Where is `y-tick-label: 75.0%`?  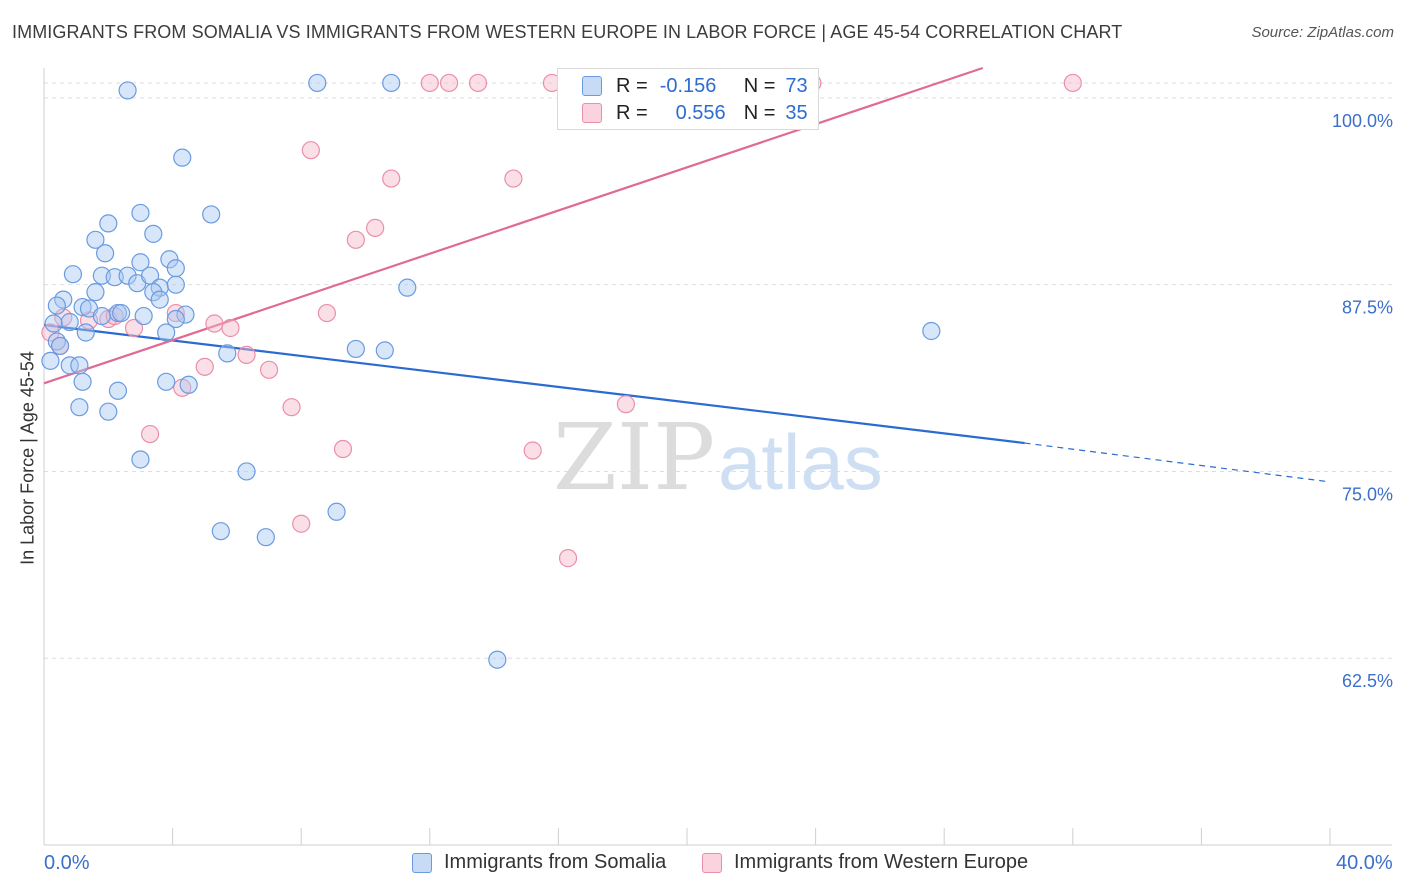
y-tick-label: 75.0% is located at coordinates (1367, 494).